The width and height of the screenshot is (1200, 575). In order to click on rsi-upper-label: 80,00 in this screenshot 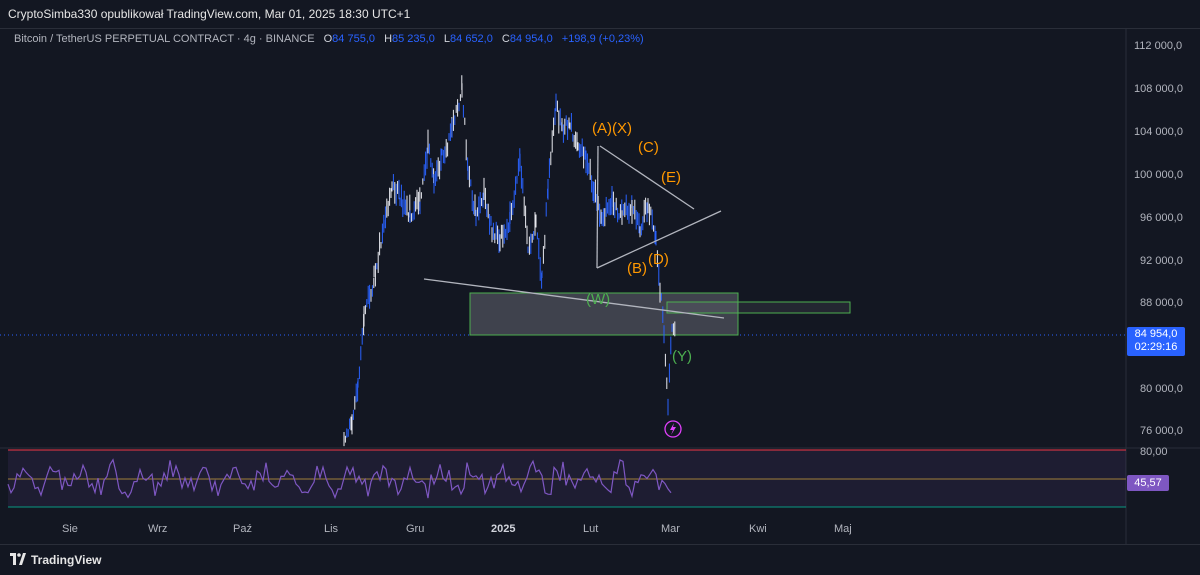, I will do `click(1154, 452)`.